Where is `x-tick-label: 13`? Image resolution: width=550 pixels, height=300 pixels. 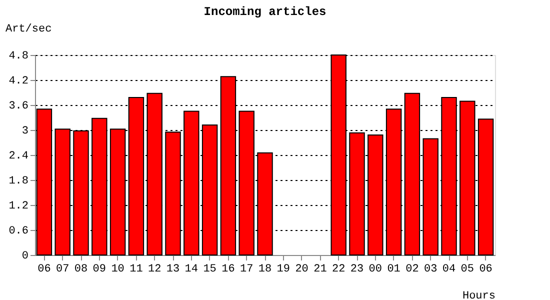
x-tick-label: 13 is located at coordinates (173, 270).